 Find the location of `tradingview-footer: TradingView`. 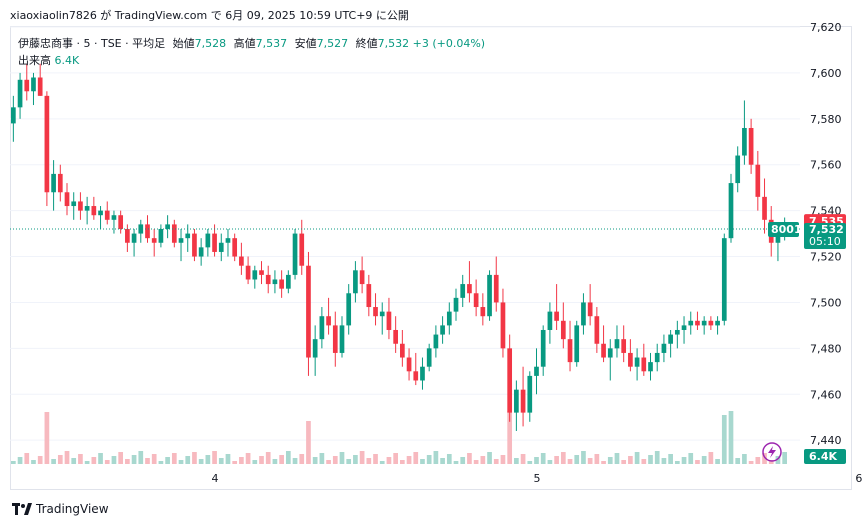

tradingview-footer: TradingView is located at coordinates (60, 509).